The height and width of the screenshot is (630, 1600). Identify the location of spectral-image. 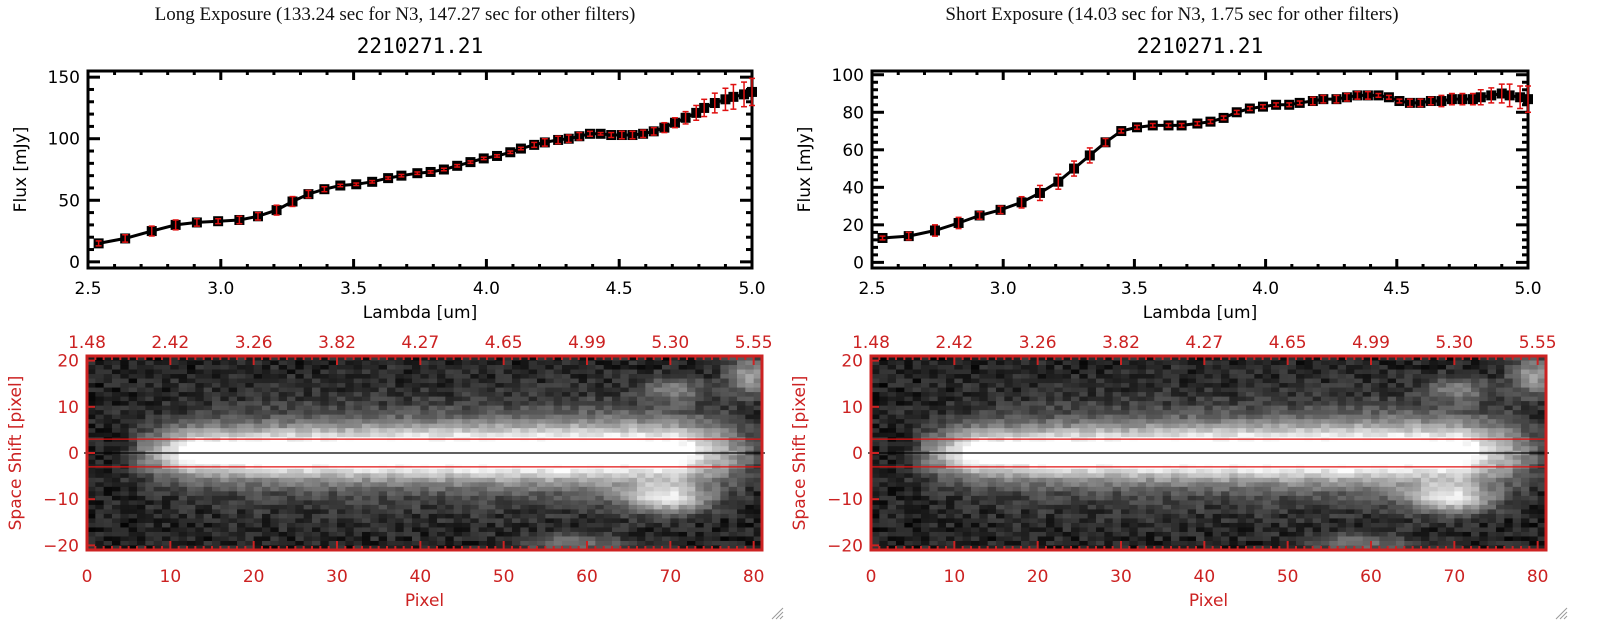
(1209, 453).